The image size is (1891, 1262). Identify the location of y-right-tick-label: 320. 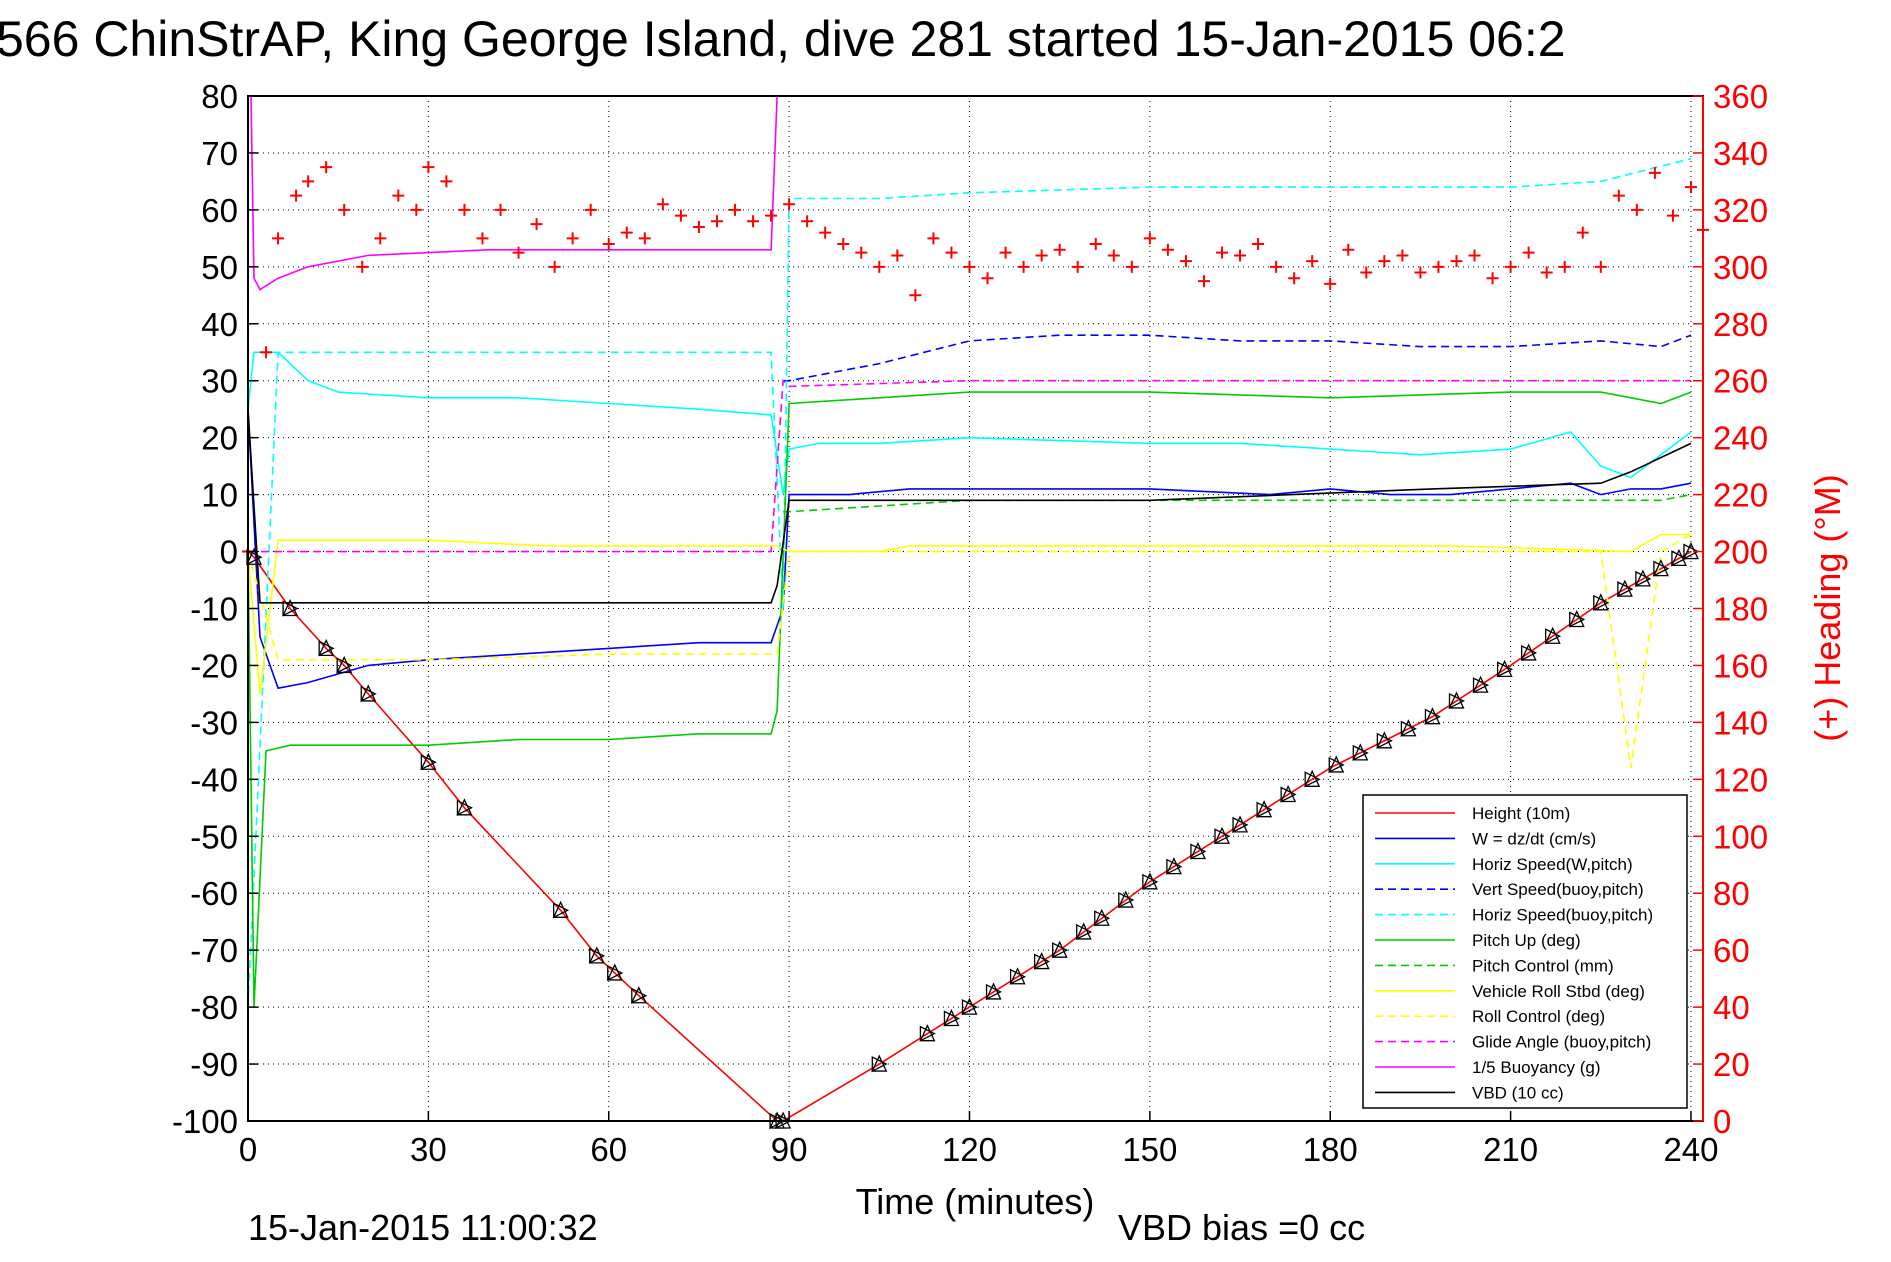
(1740, 210).